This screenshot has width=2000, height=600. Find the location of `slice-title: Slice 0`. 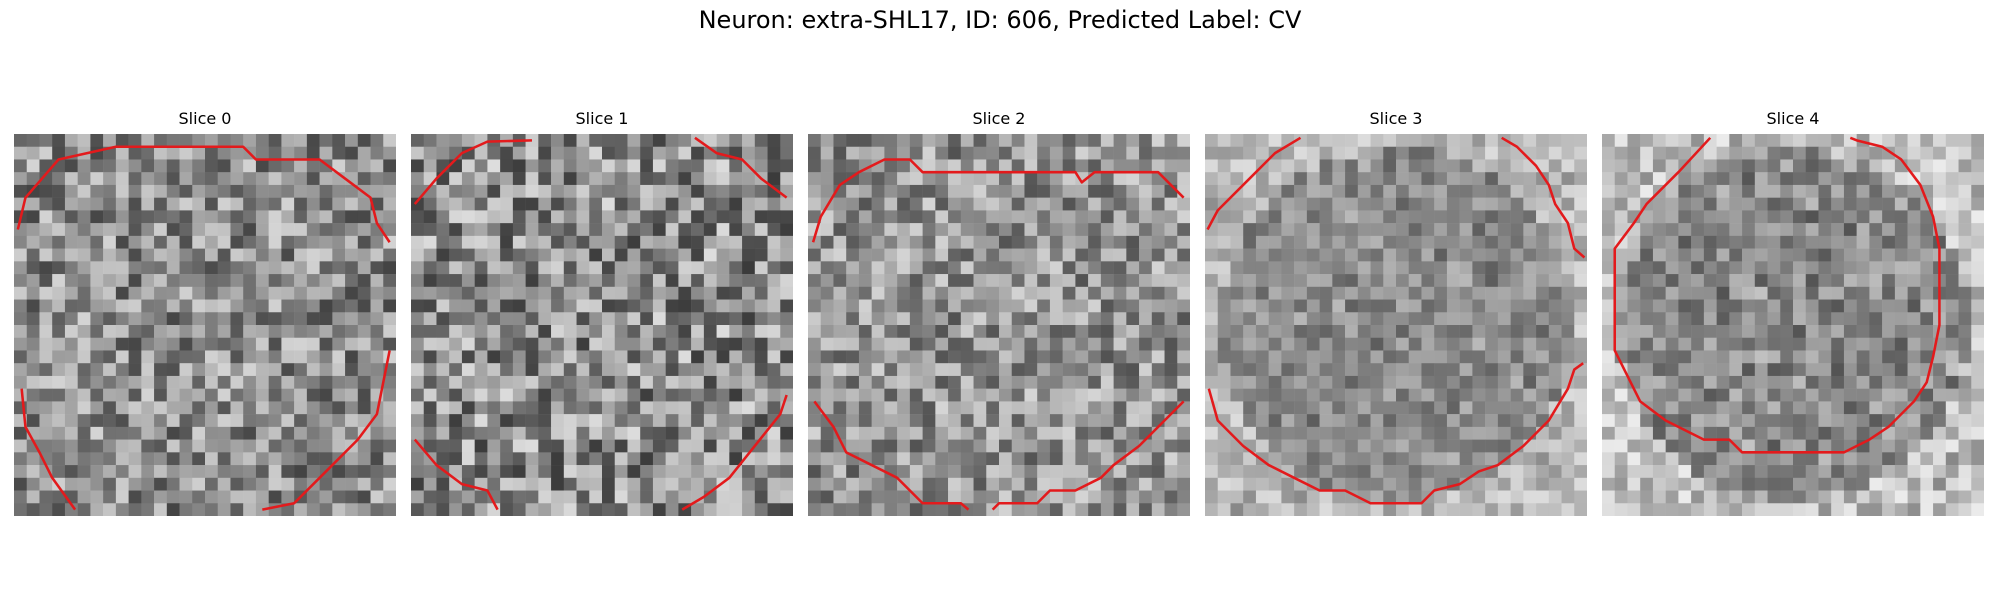

slice-title: Slice 0 is located at coordinates (205, 118).